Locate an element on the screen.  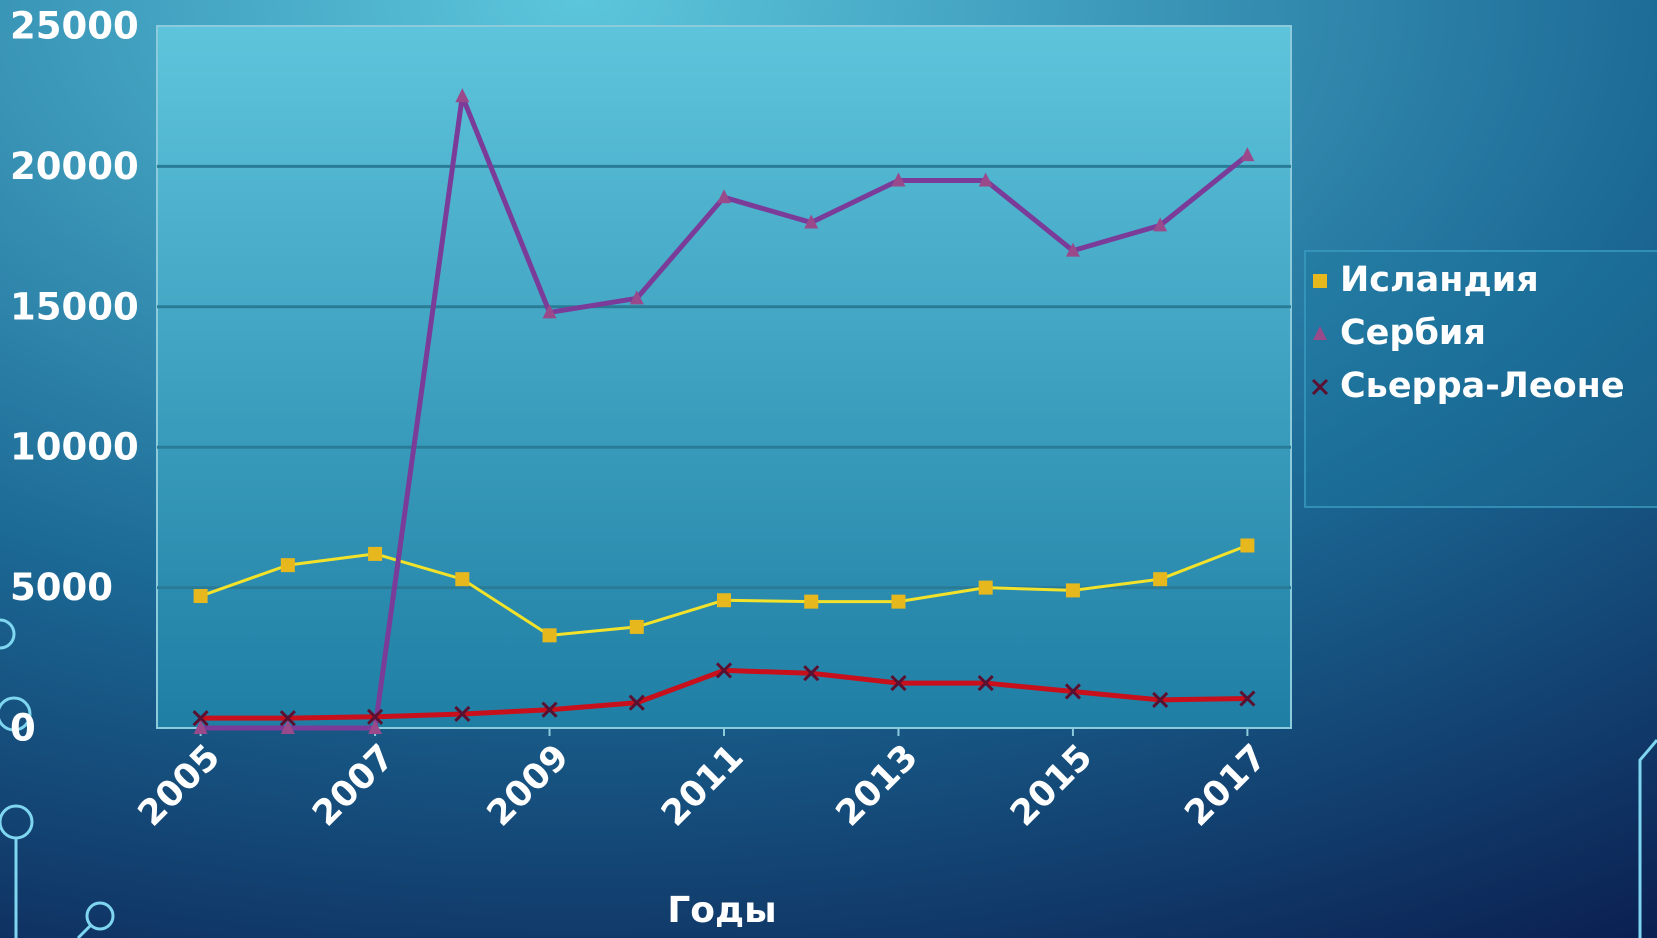
y-tick-label: 5000 is located at coordinates (61, 587).